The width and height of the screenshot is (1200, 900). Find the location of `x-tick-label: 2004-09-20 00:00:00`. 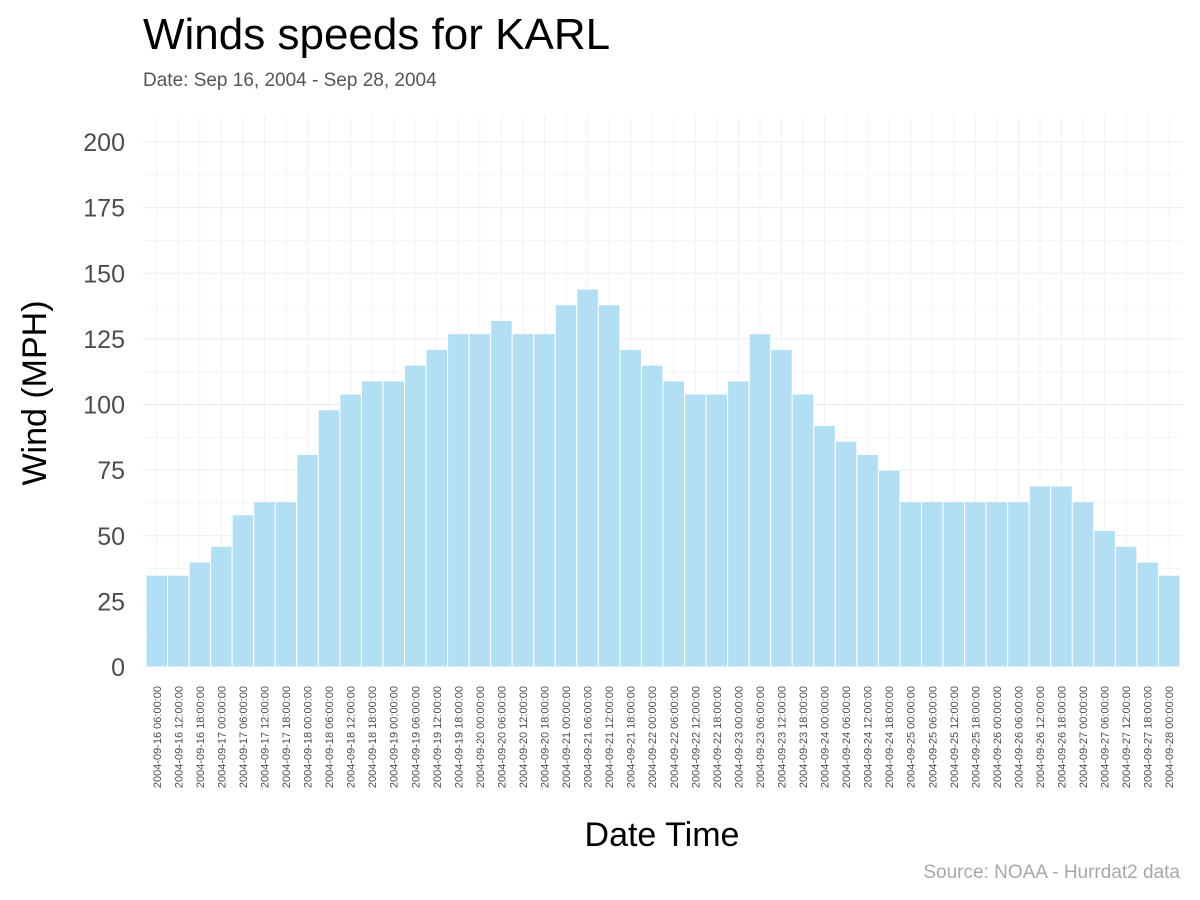

x-tick-label: 2004-09-20 00:00:00 is located at coordinates (481, 737).